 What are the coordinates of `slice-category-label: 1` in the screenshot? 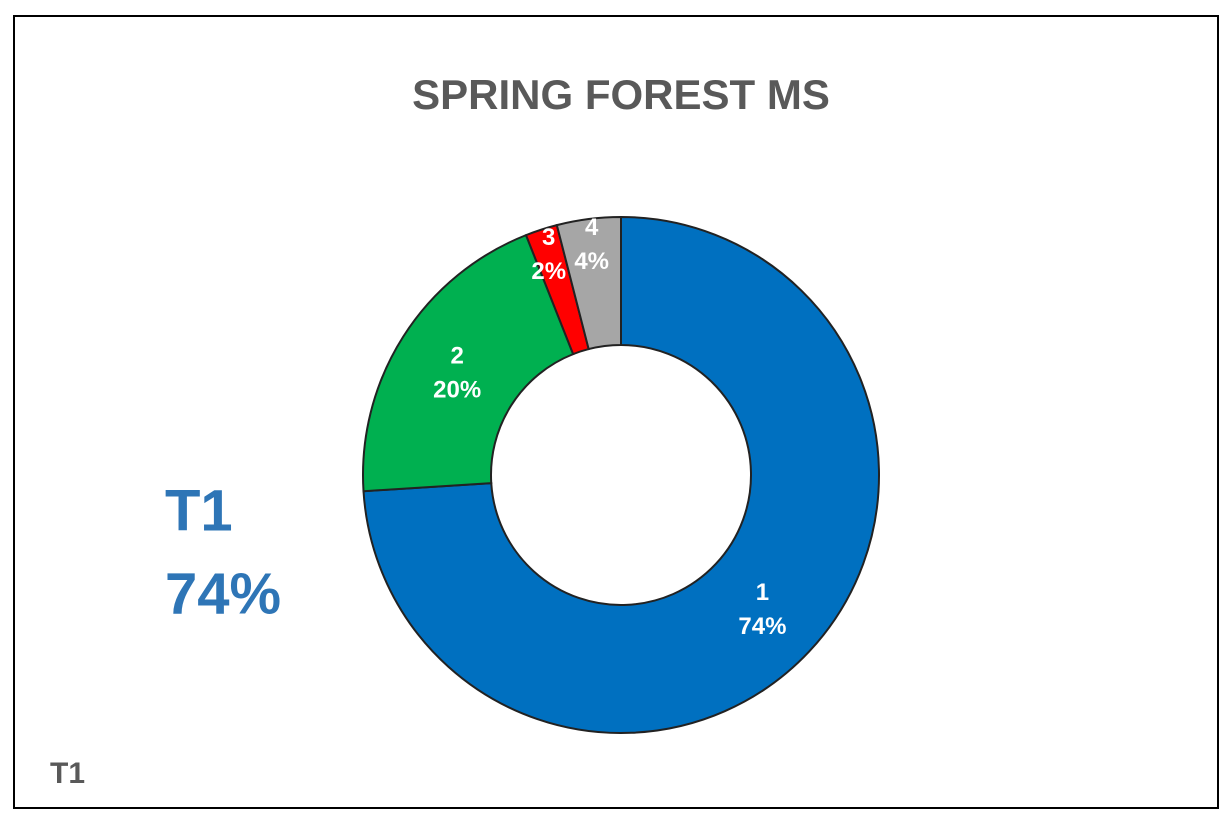 It's located at (762, 592).